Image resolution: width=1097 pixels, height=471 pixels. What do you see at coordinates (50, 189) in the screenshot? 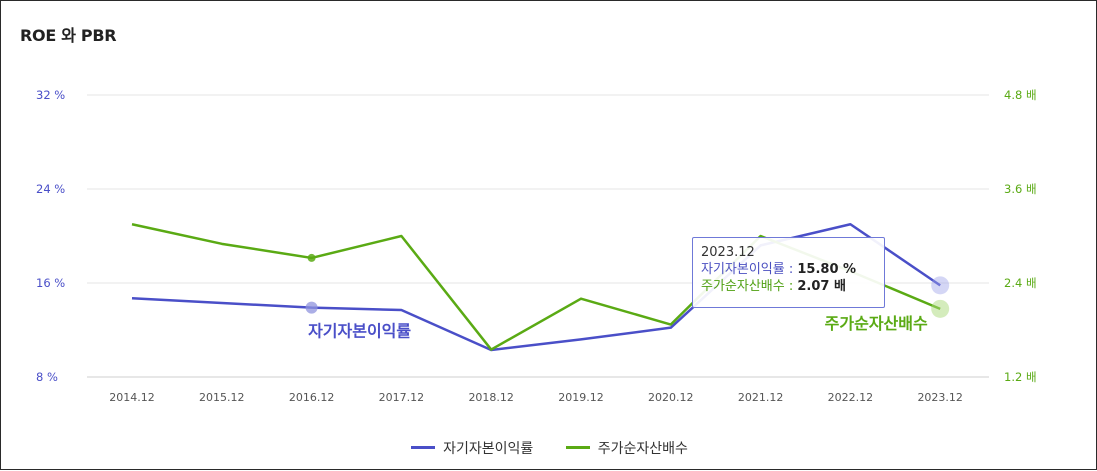
I see `left-tick-label: 24 %` at bounding box center [50, 189].